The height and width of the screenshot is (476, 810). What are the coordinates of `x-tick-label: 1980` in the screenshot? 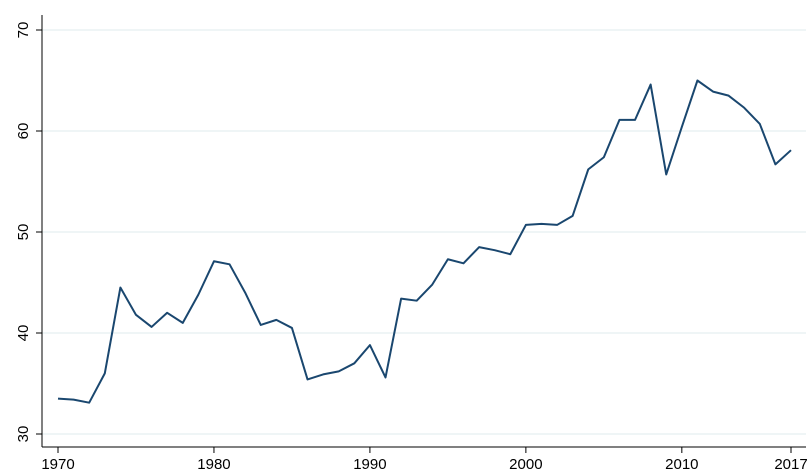 It's located at (213, 464).